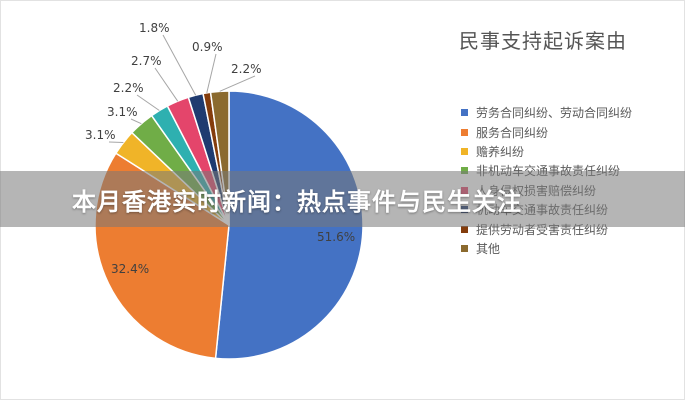 This screenshot has height=401, width=685. I want to click on data-label-6: 2.7%, so click(146, 61).